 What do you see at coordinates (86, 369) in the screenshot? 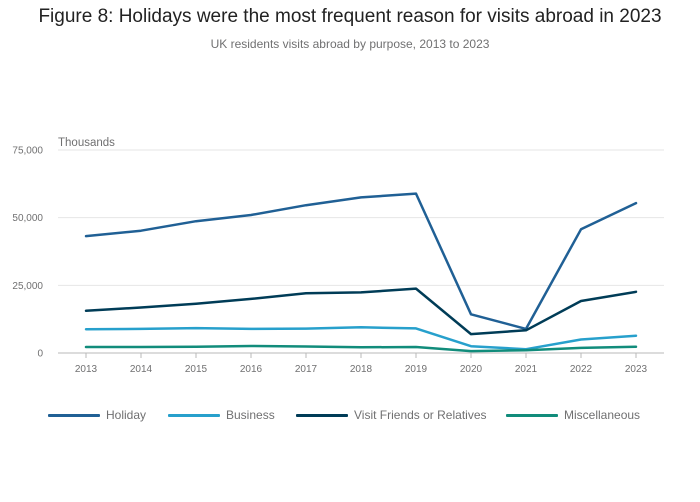
I see `x-tick-label: 2013` at bounding box center [86, 369].